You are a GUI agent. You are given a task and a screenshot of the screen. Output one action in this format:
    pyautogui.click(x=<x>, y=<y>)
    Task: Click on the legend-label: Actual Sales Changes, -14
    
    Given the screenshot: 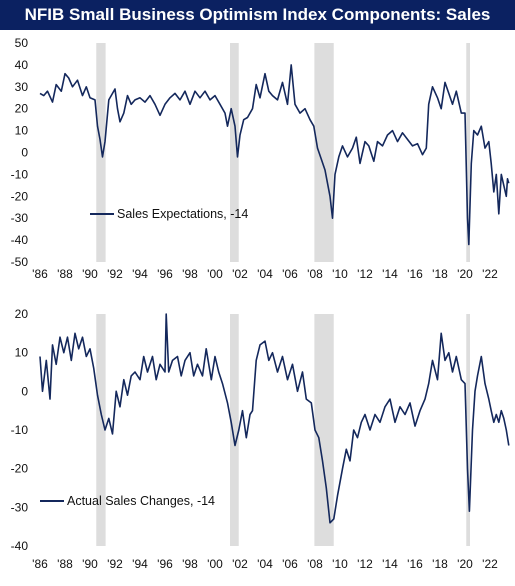 What is the action you would take?
    pyautogui.click(x=141, y=501)
    